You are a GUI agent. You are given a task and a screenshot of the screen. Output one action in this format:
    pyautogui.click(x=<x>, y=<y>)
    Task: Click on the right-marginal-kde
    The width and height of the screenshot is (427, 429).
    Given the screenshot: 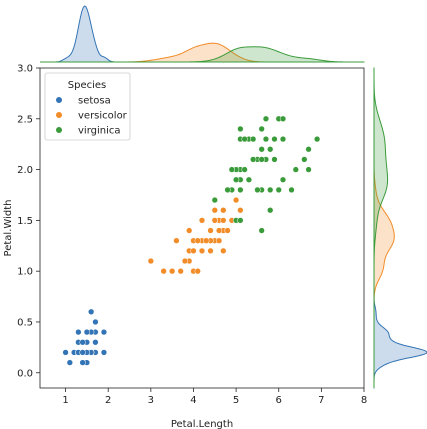 What is the action you would take?
    pyautogui.click(x=400, y=227)
    